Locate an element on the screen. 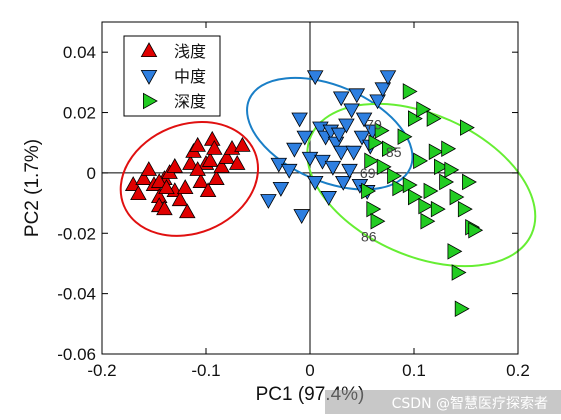 The width and height of the screenshot is (561, 420). ellipse-浅度 is located at coordinates (189, 179).